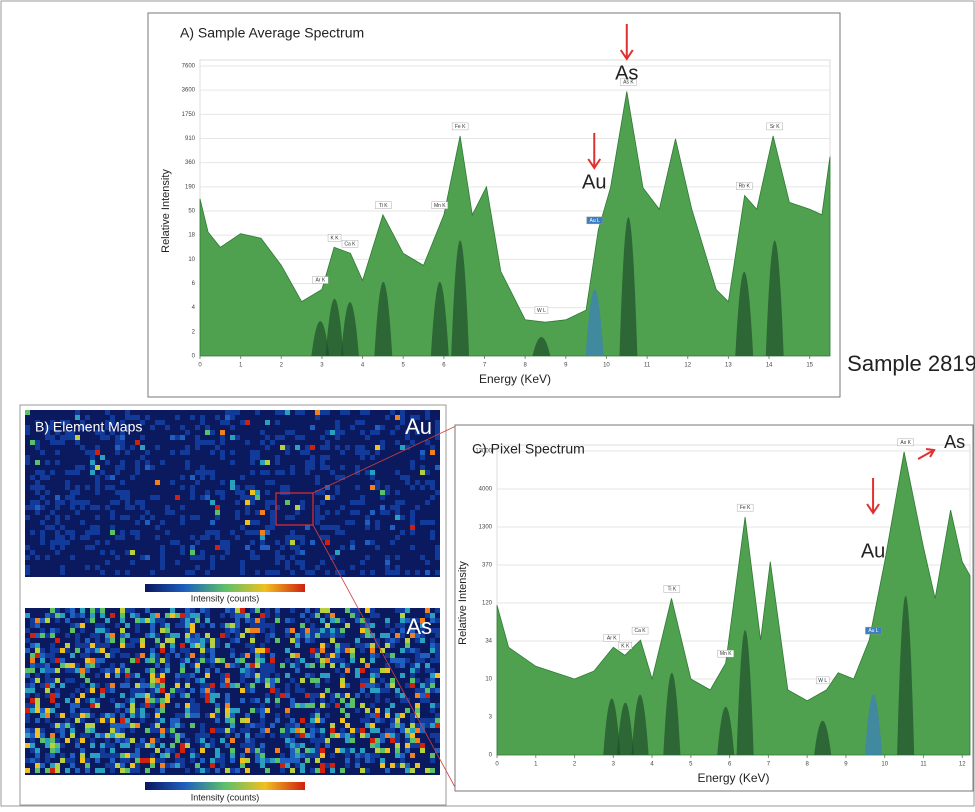 The height and width of the screenshot is (812, 975). What do you see at coordinates (691, 765) in the screenshot?
I see `x-tick-label: 5` at bounding box center [691, 765].